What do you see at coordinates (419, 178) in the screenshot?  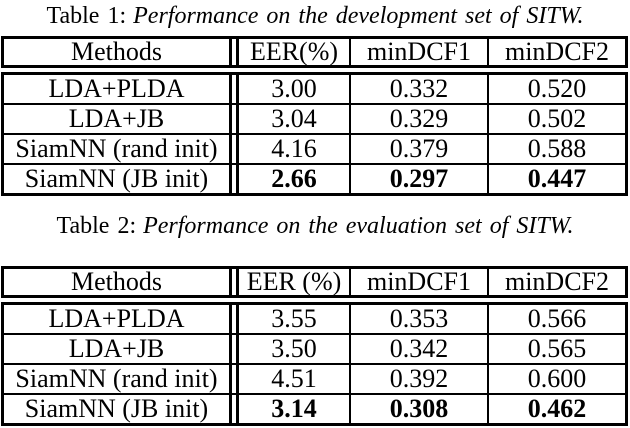 I see `mindcf1-cell: 0.297` at bounding box center [419, 178].